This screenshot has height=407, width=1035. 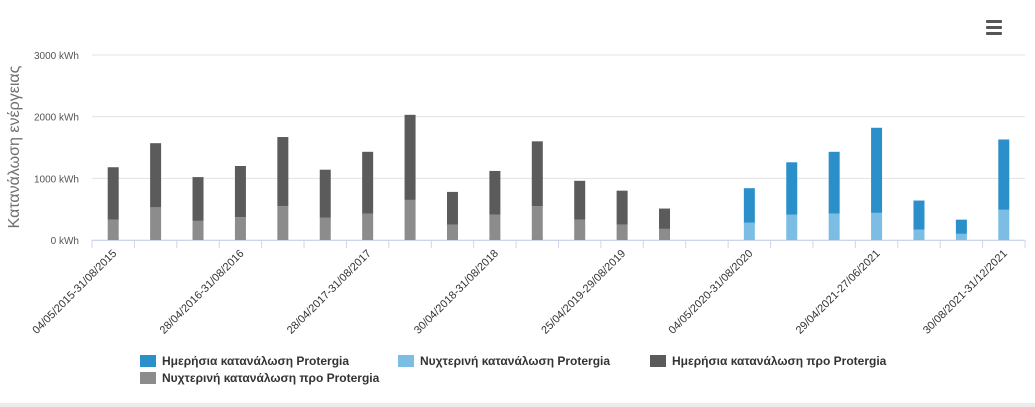 I want to click on legend-label: Ημερήσια κατανάλωση προ Protergia, so click(x=779, y=361).